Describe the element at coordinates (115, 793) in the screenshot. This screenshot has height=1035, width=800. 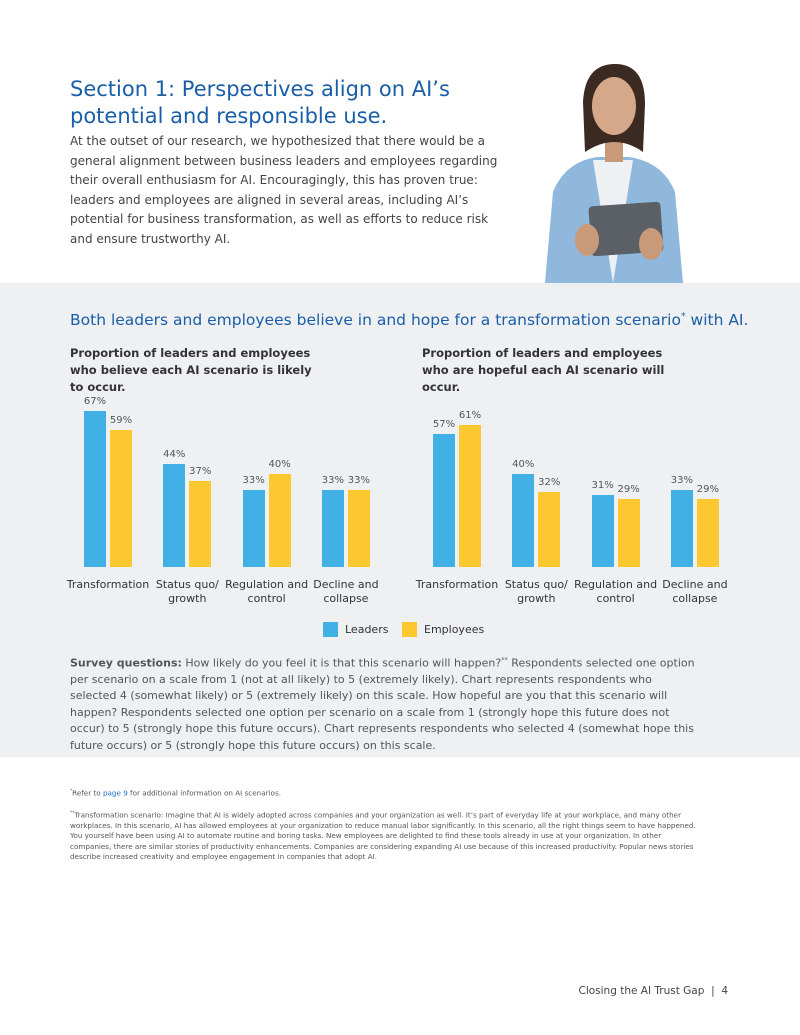
I see `page-link: page 9` at that location.